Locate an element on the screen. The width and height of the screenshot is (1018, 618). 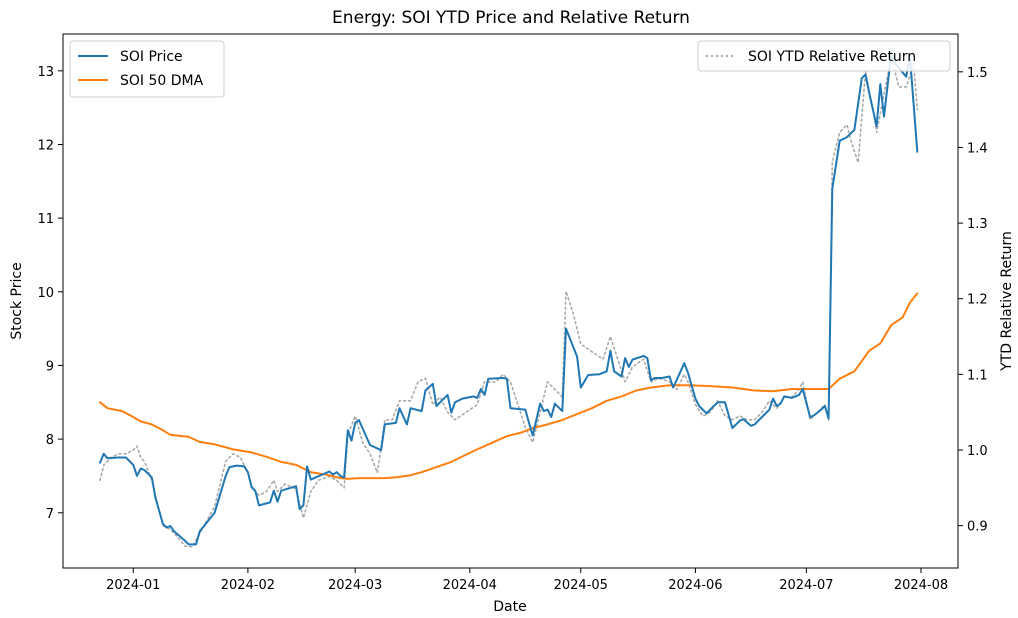
legend-right: SOI YTD Relative Return is located at coordinates (824, 56).